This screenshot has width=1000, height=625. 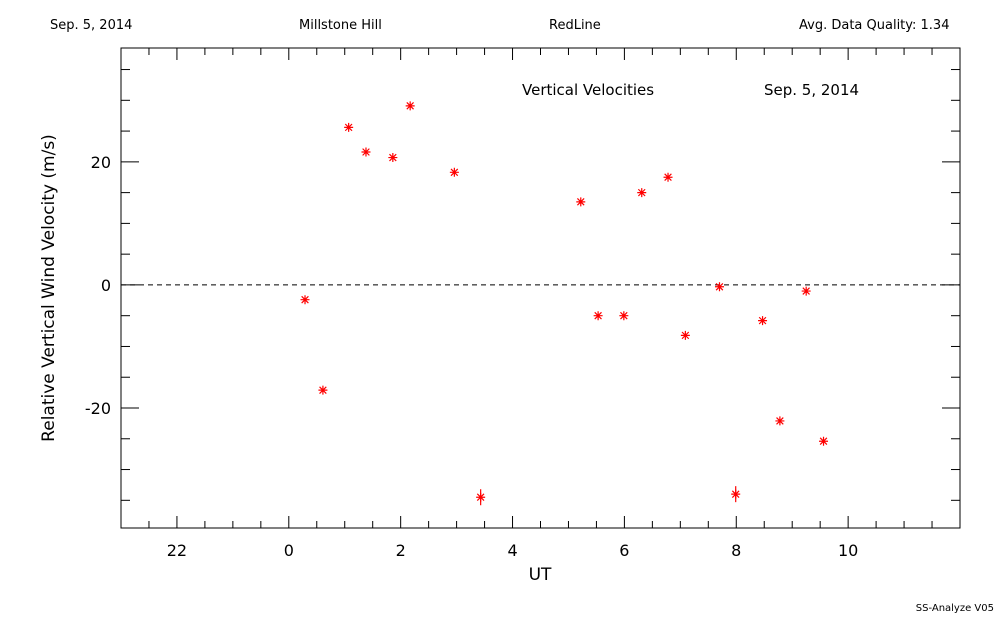 I want to click on header-data-quality: Avg. Data Quality: 1.34, so click(x=874, y=25).